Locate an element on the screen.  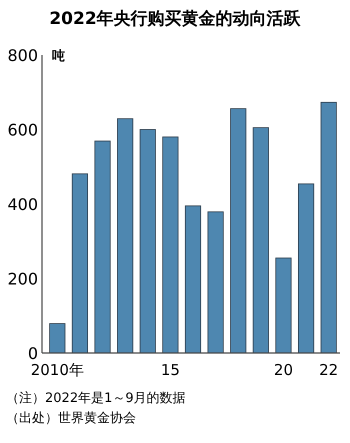
annotation: （注）2022年是1～9月的数据 is located at coordinates (96, 398).